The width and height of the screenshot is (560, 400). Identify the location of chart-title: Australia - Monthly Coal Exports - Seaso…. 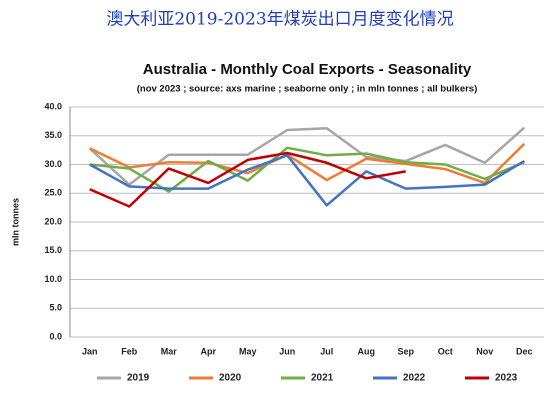
(307, 69).